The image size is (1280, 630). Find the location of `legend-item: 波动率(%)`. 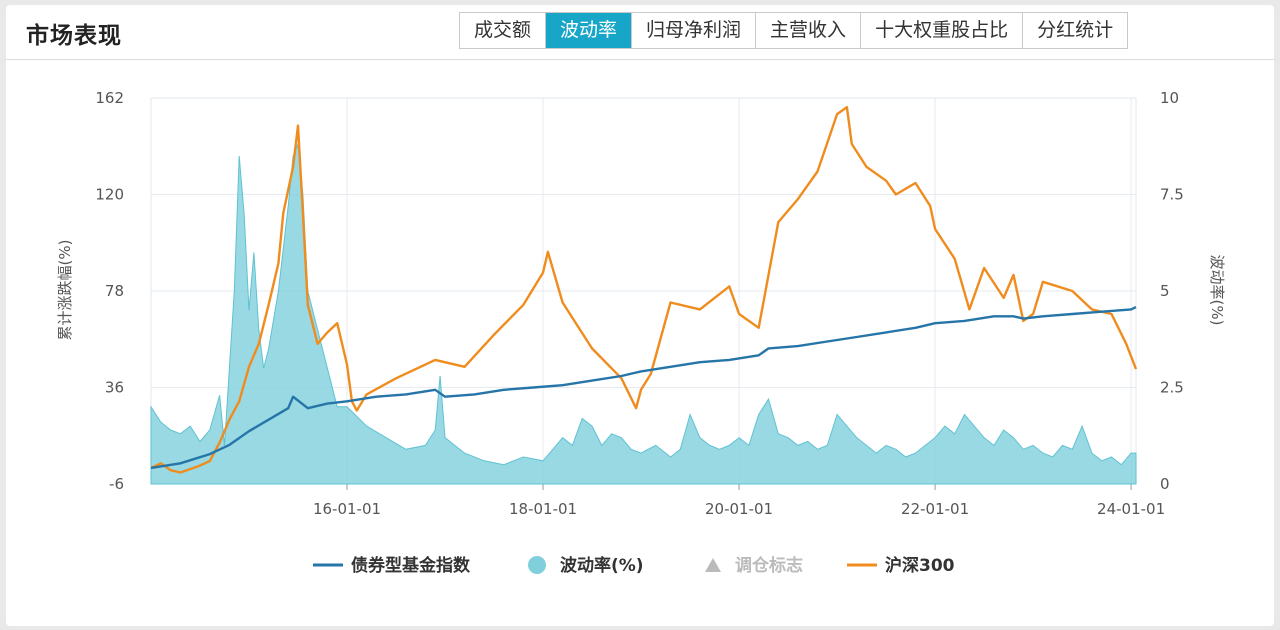

legend-item: 波动率(%) is located at coordinates (586, 565).